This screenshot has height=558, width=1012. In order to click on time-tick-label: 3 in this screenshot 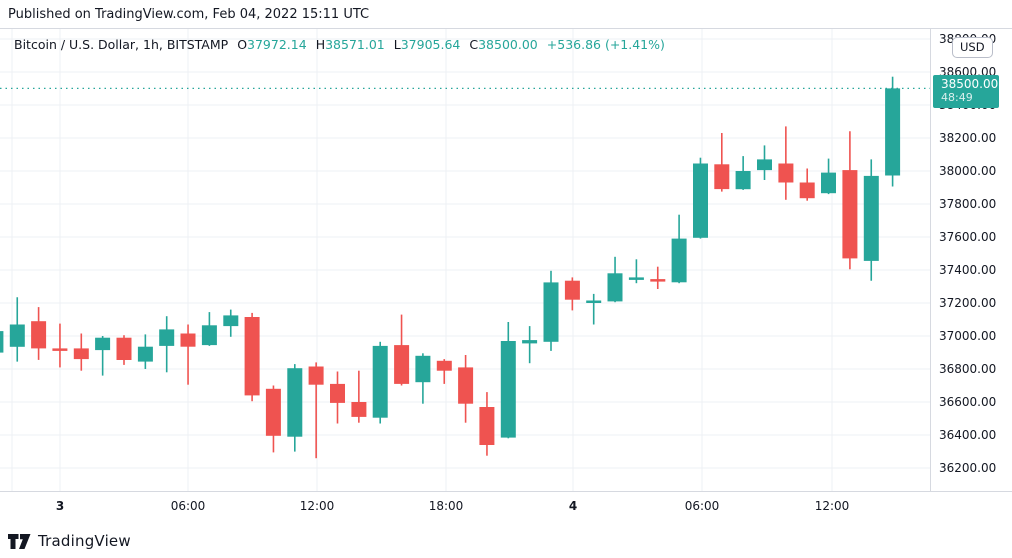, I will do `click(60, 506)`.